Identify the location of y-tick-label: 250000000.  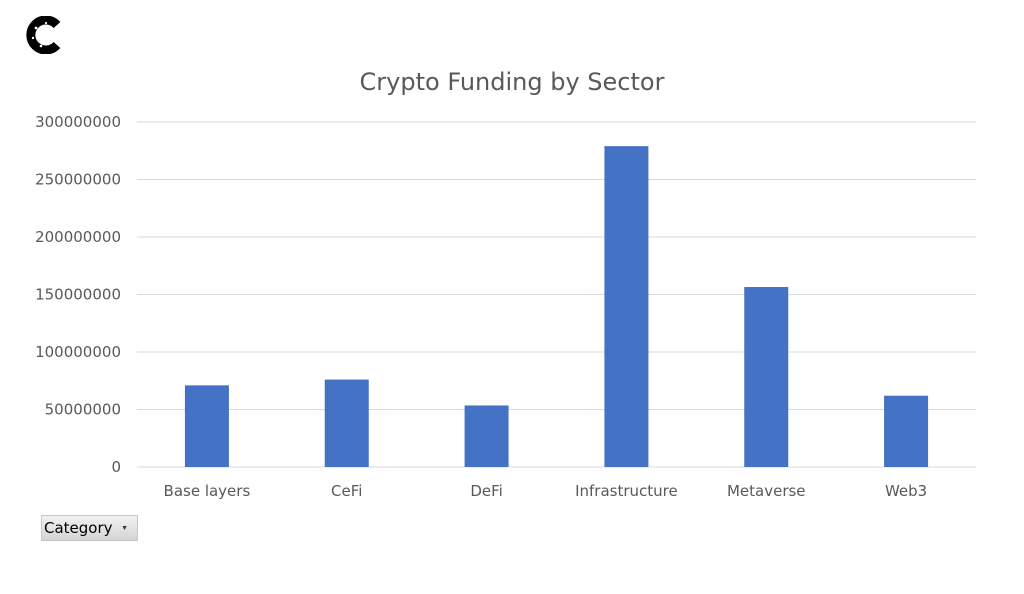
(78, 180).